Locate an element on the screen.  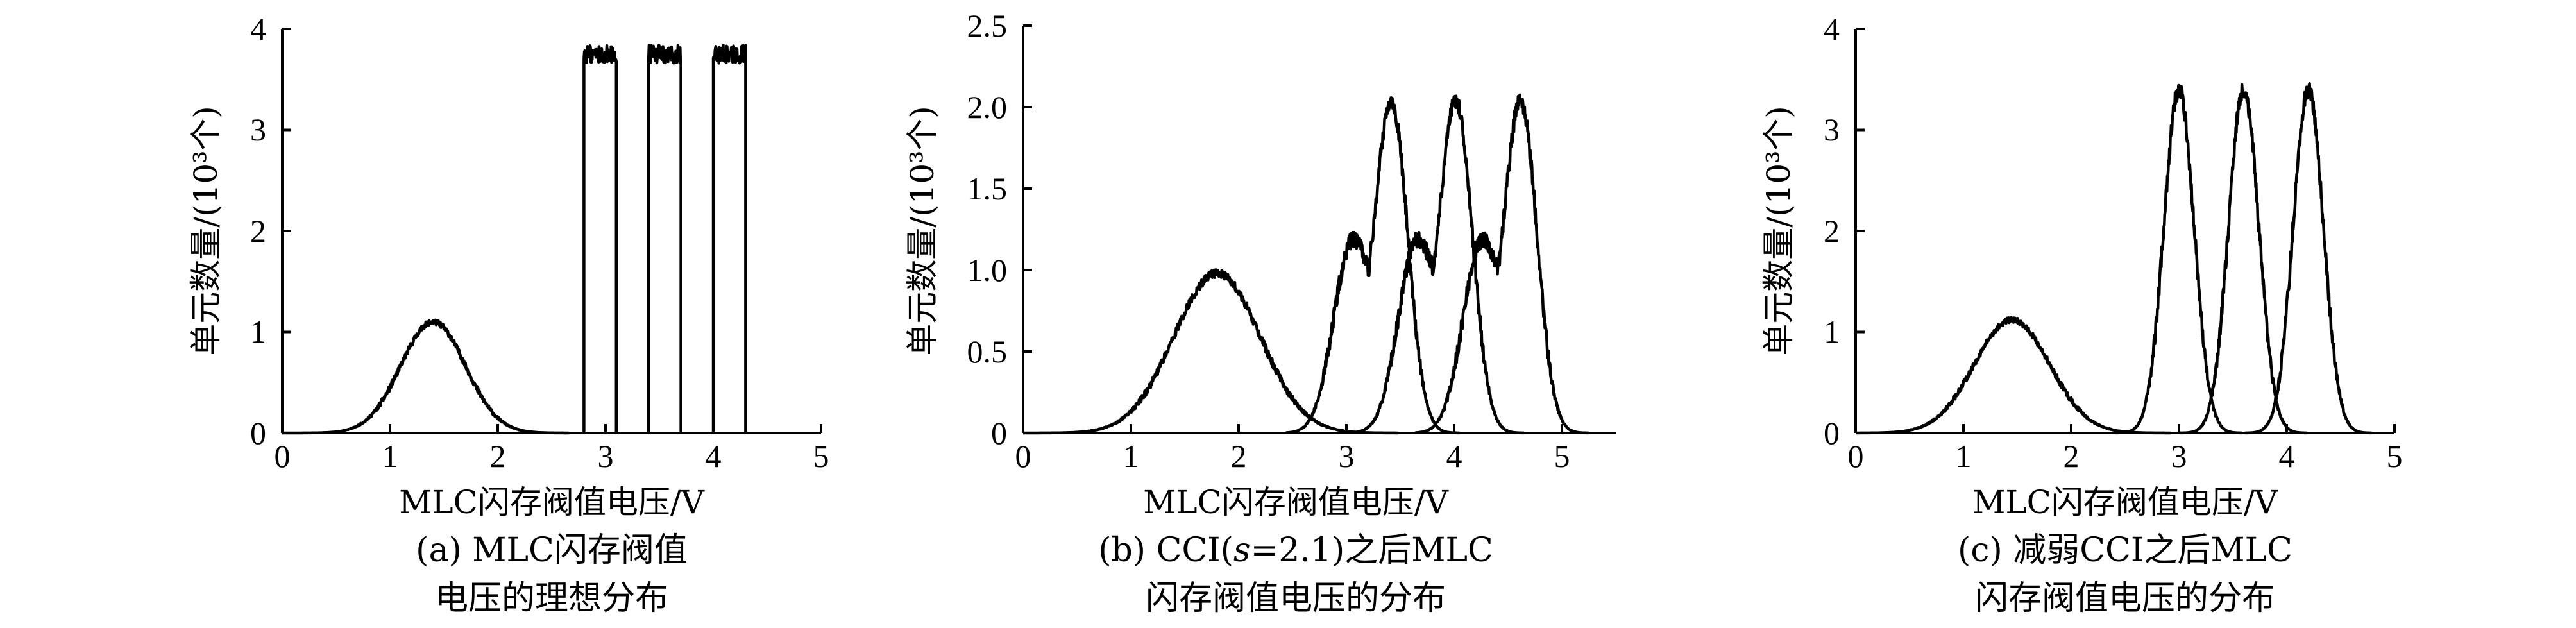
panel-a-xtick-0: 0 is located at coordinates (283, 456).